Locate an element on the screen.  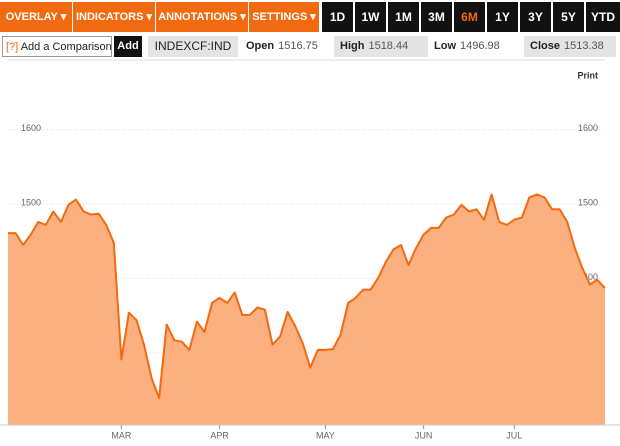
range-button: 6M is located at coordinates (469, 17).